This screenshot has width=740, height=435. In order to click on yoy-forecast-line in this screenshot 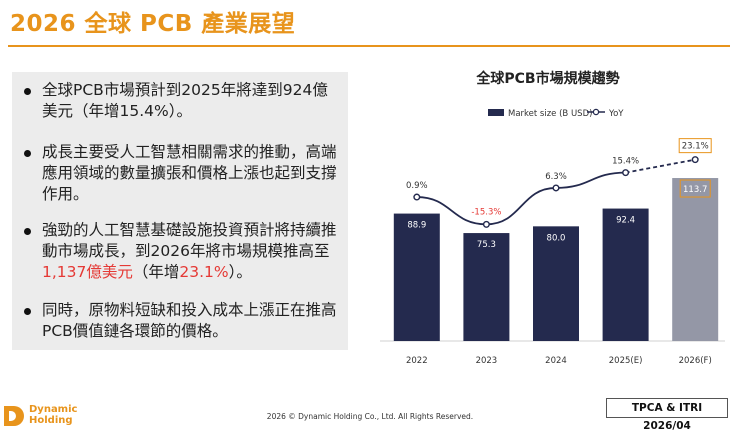, I will do `click(660, 166)`.